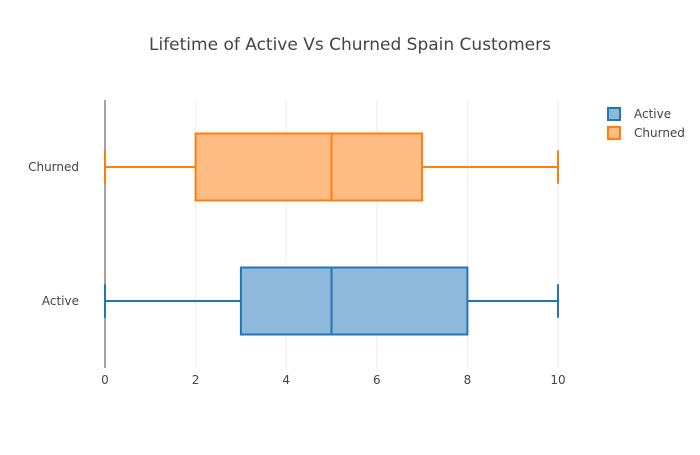  I want to click on box-churned, so click(331, 167).